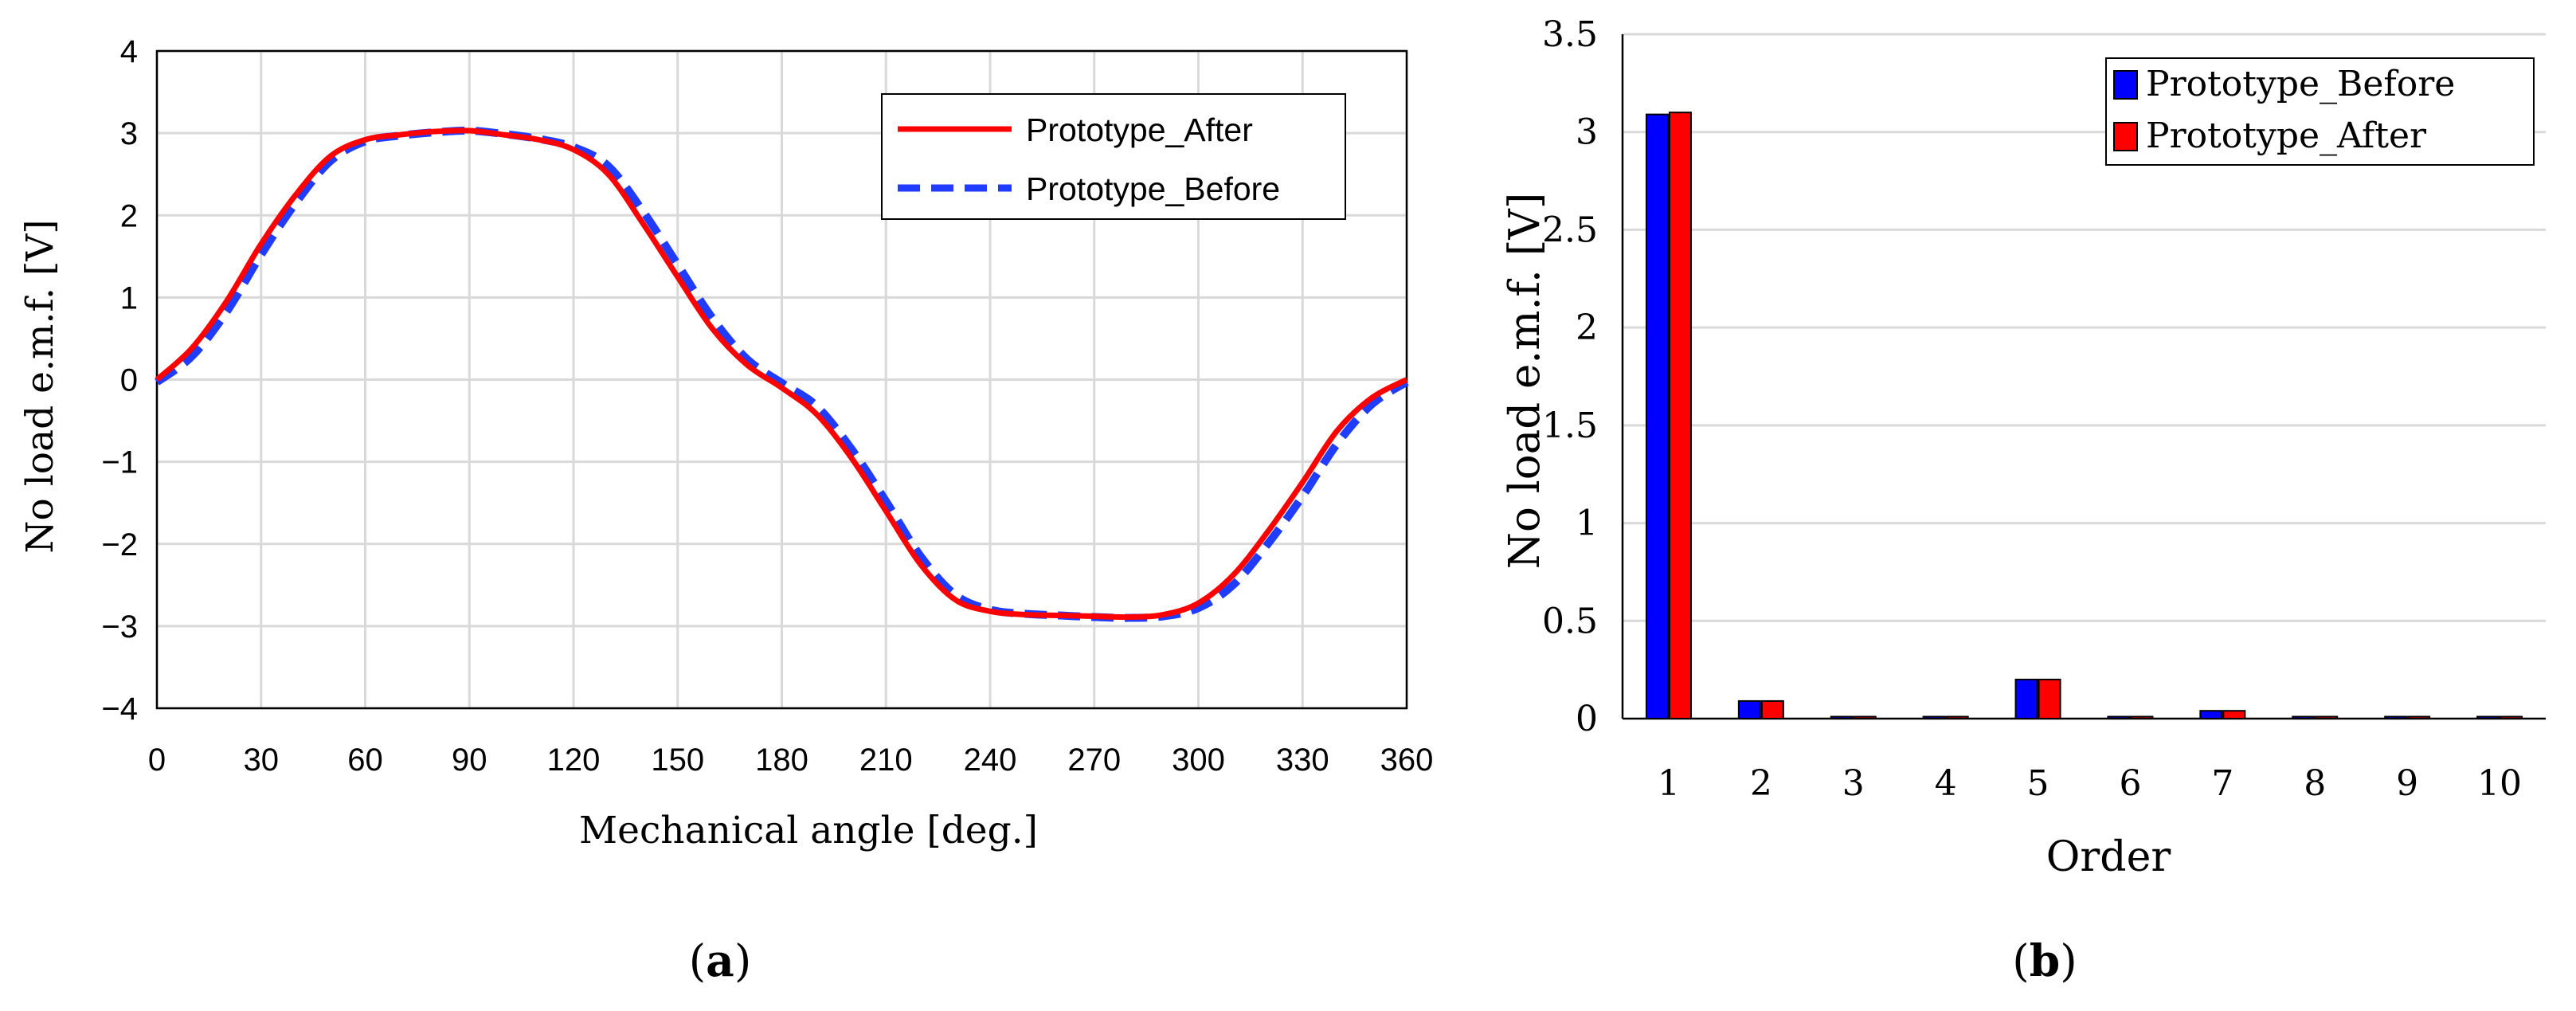 This screenshot has width=2576, height=1011. Describe the element at coordinates (2125, 136) in the screenshot. I see `legend-swatch-after` at that location.